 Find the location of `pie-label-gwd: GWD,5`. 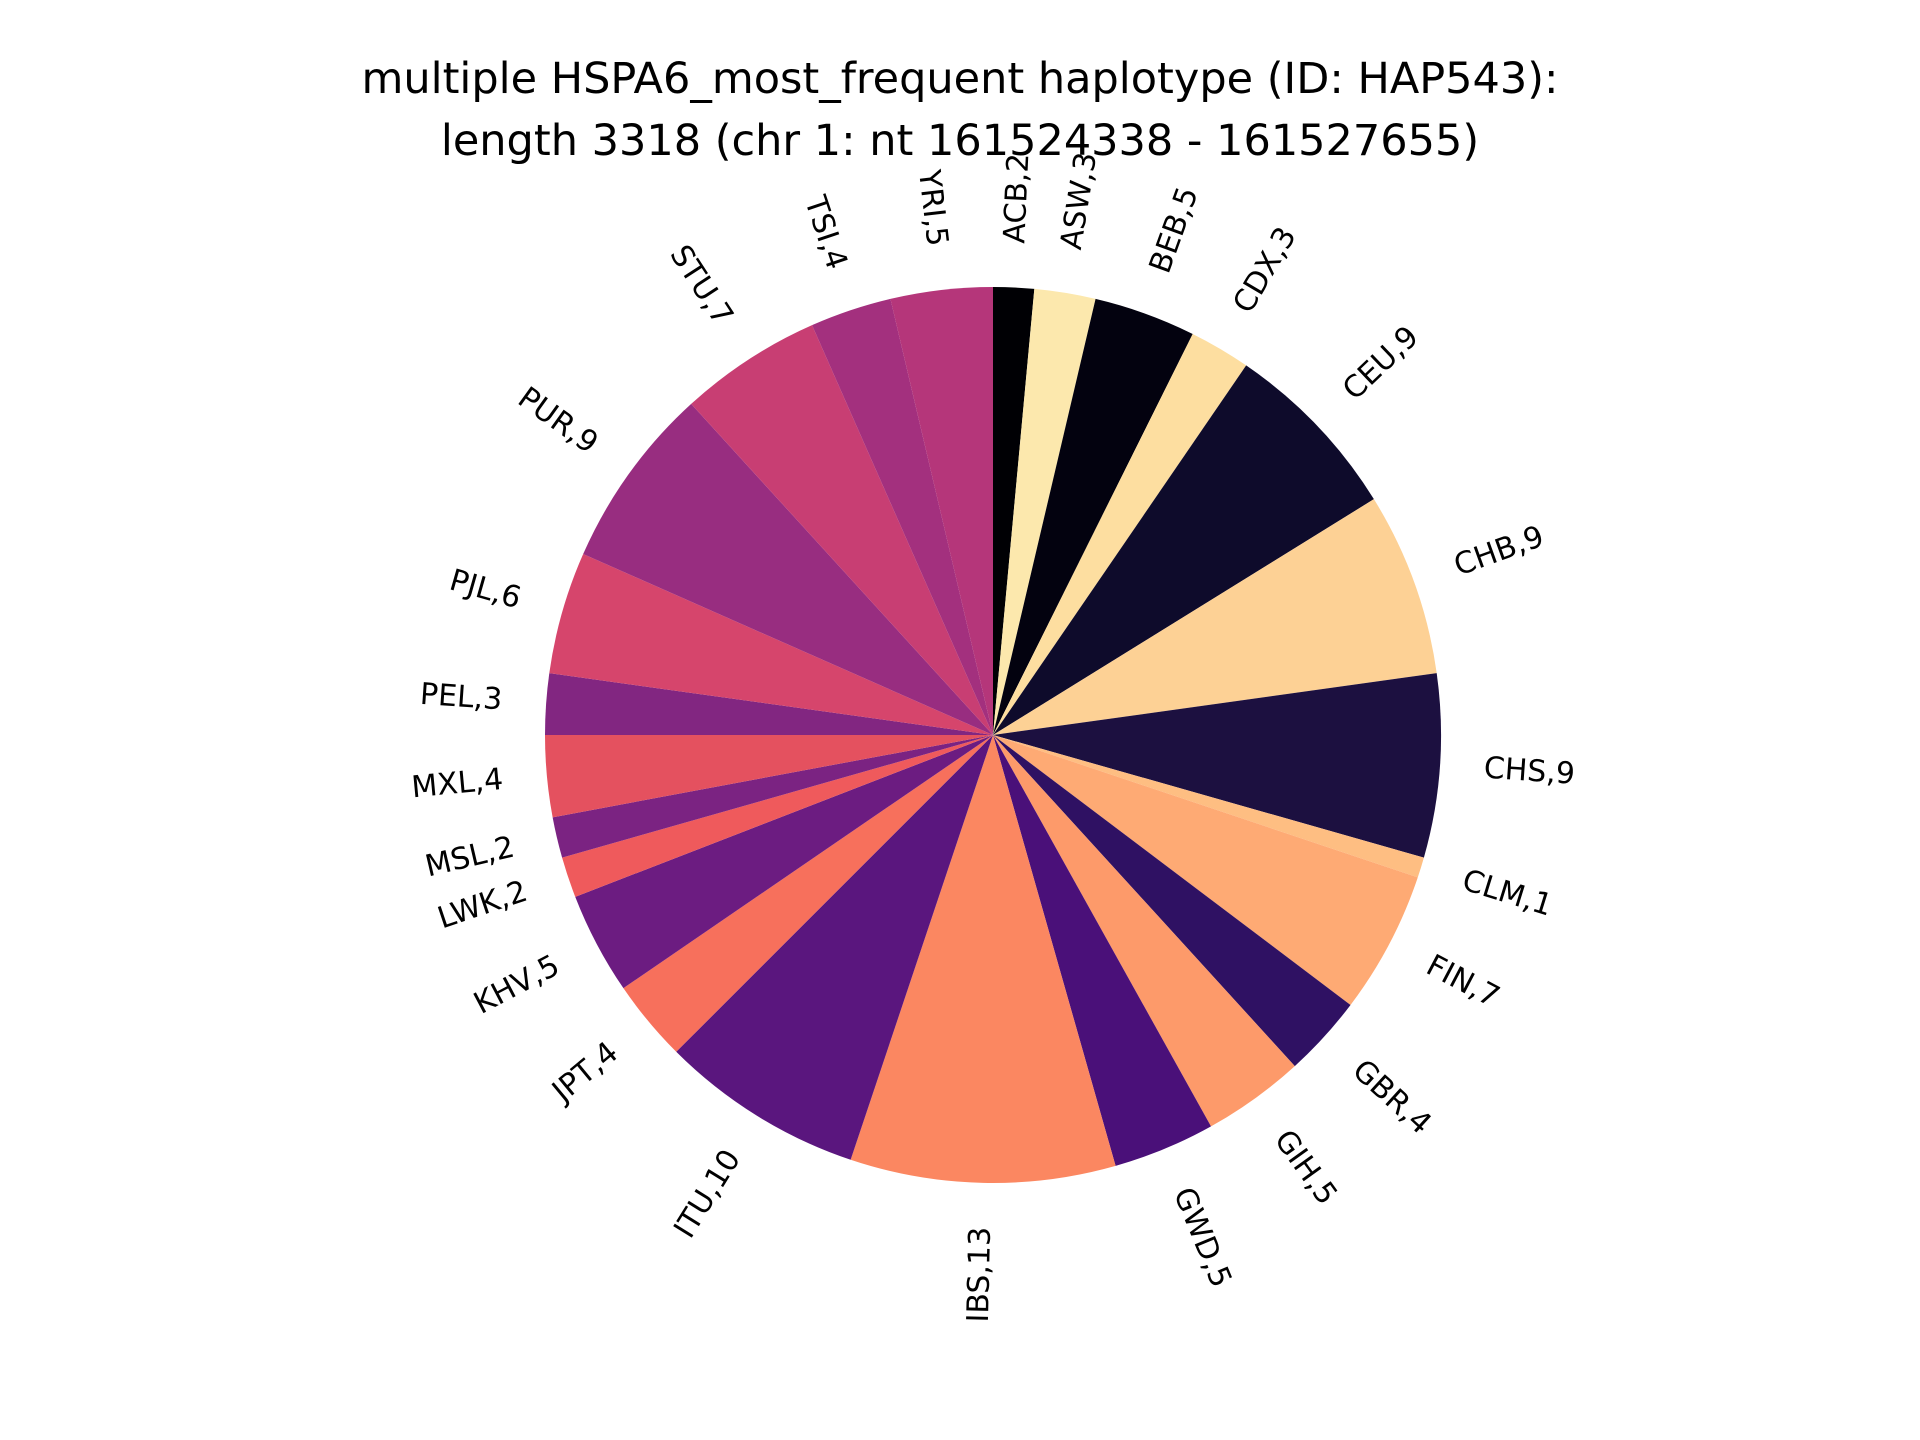

pie-label-gwd: GWD,5 is located at coordinates (1202, 1237).